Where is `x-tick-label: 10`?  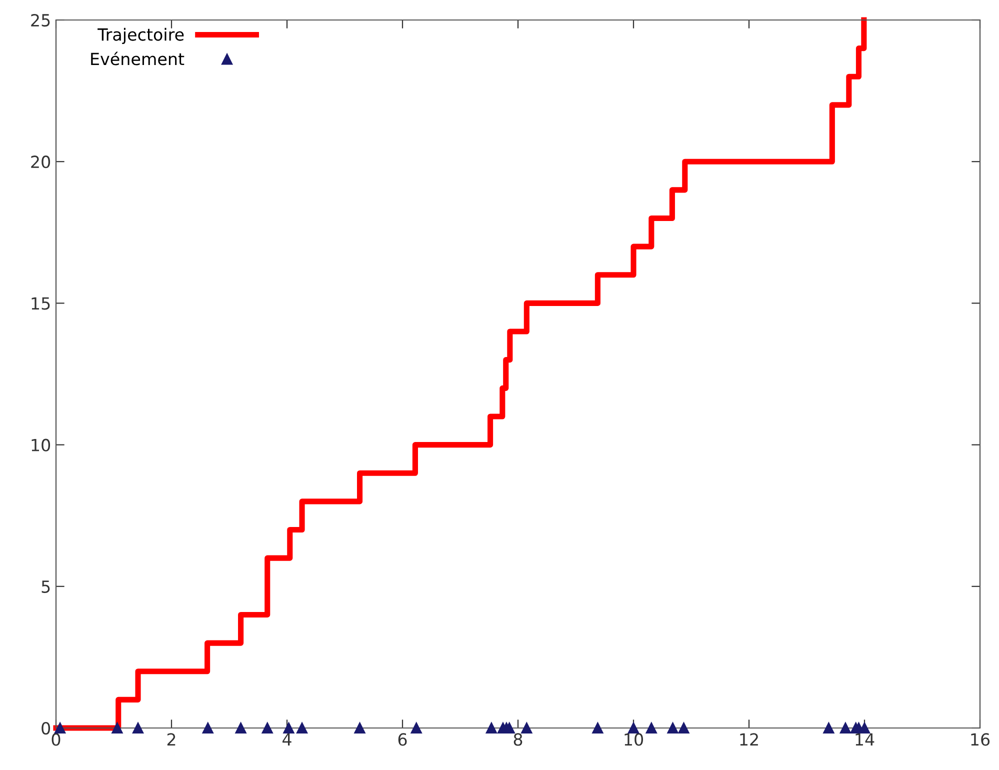 x-tick-label: 10 is located at coordinates (633, 739).